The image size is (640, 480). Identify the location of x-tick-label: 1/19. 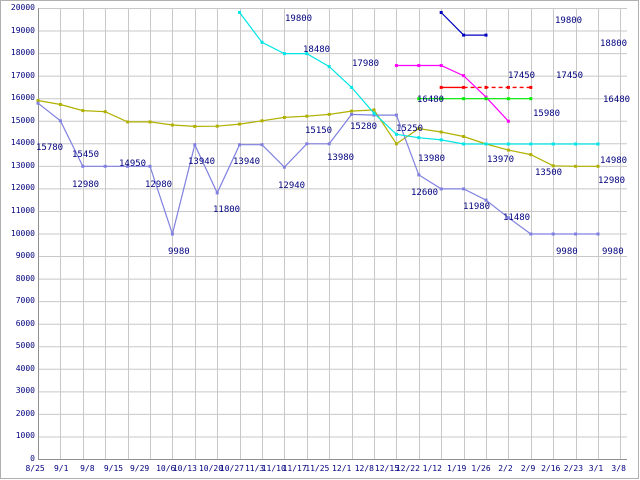
(457, 468).